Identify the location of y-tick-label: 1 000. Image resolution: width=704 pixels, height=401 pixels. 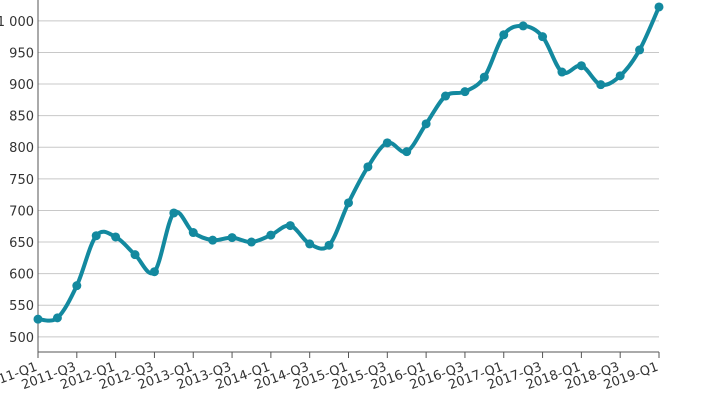
(17, 22).